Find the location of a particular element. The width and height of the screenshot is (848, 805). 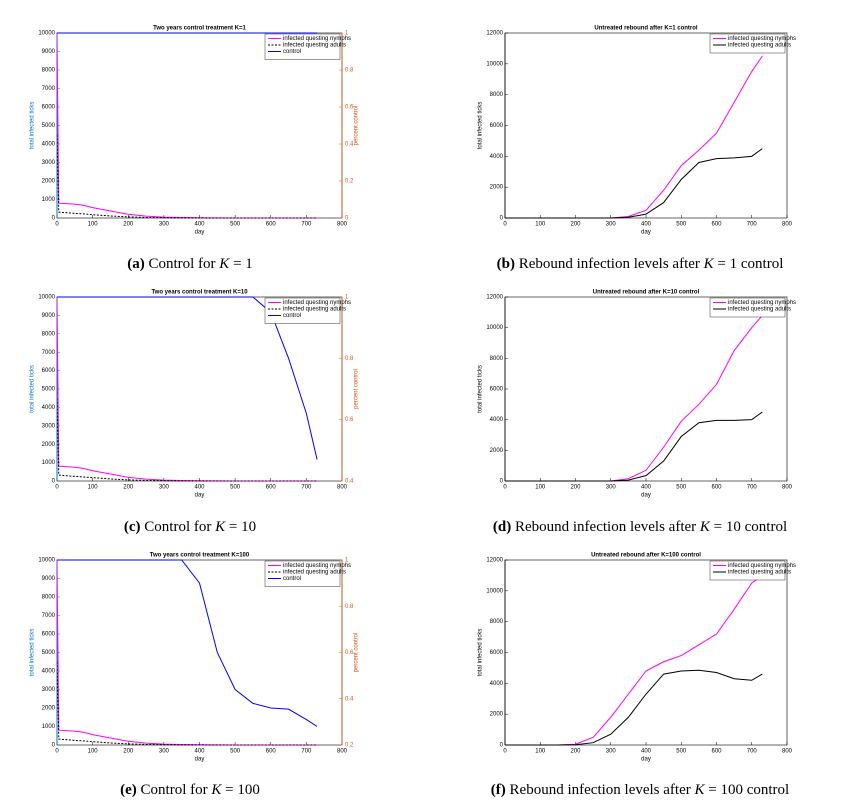

caption: (a) Control for K = 1 is located at coordinates (190, 264).